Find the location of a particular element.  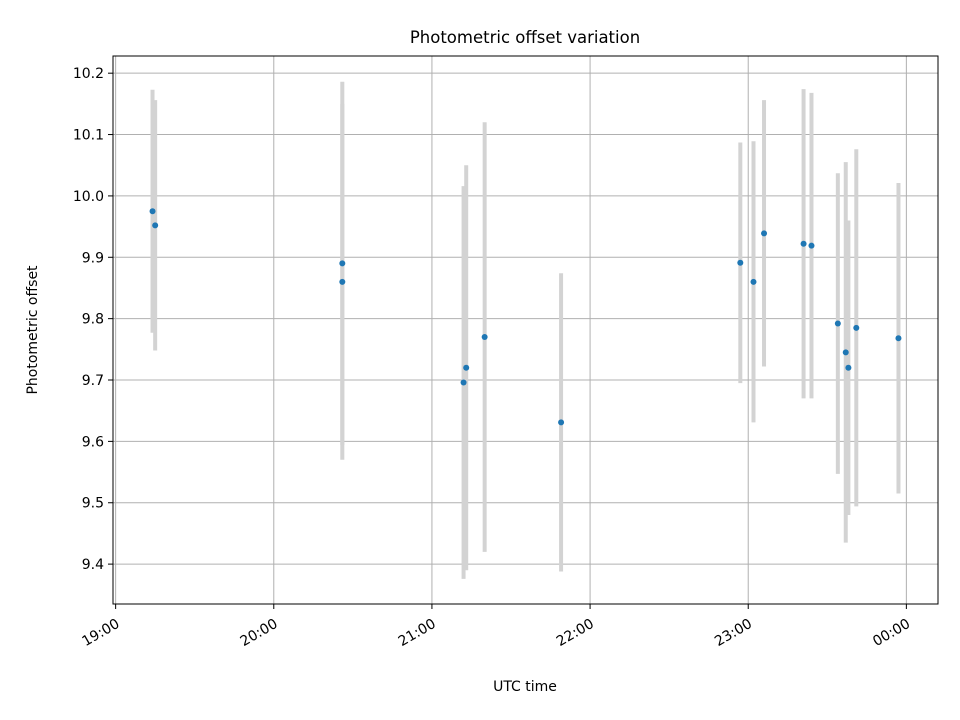

y-axis-label: Photometric offset is located at coordinates (33, 330).